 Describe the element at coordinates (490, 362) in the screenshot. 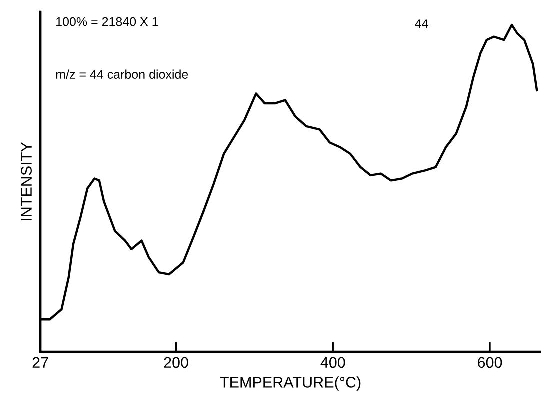

I see `x-tick-label: 600` at that location.